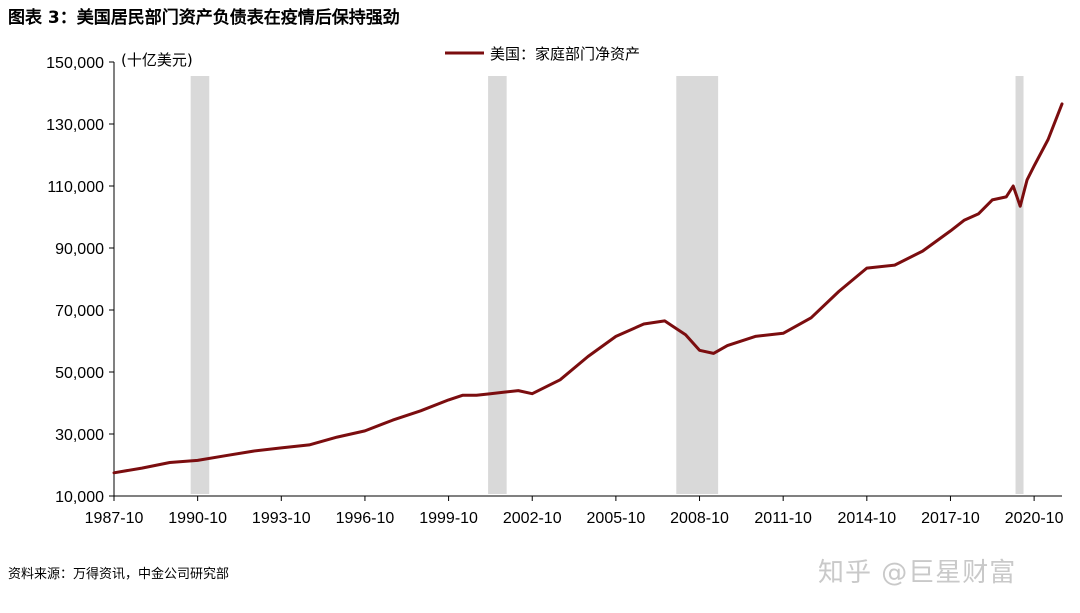  What do you see at coordinates (699, 518) in the screenshot?
I see `x-tick-label: 2008-10` at bounding box center [699, 518].